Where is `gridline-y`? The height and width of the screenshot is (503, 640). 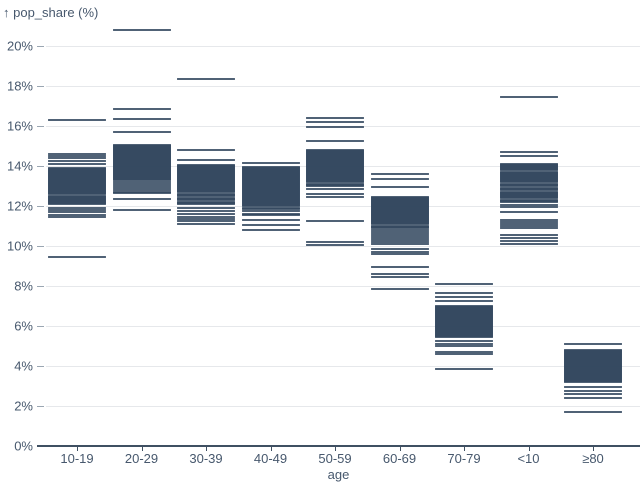
gridline-y is located at coordinates (343, 246).